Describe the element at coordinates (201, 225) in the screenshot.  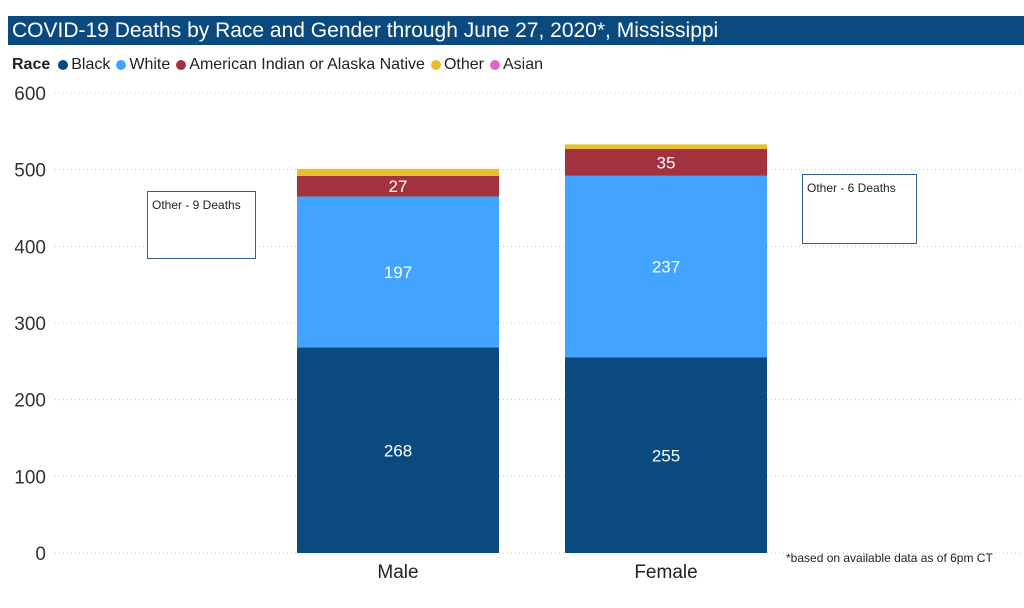
I see `male-other-note: Other - 9 Deaths` at that location.